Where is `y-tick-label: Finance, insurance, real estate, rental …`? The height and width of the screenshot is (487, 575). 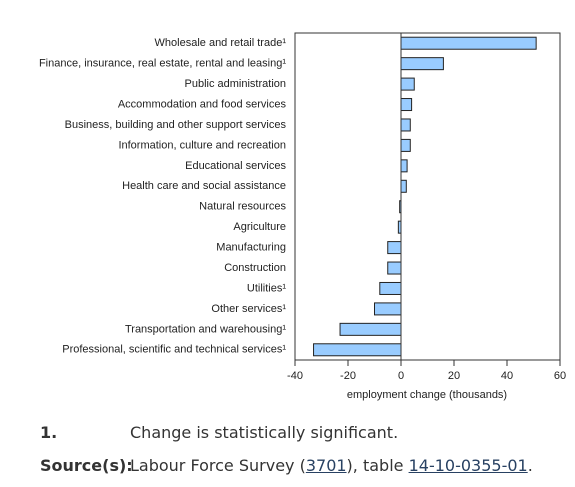
y-tick-label: Finance, insurance, real estate, rental … is located at coordinates (162, 64).